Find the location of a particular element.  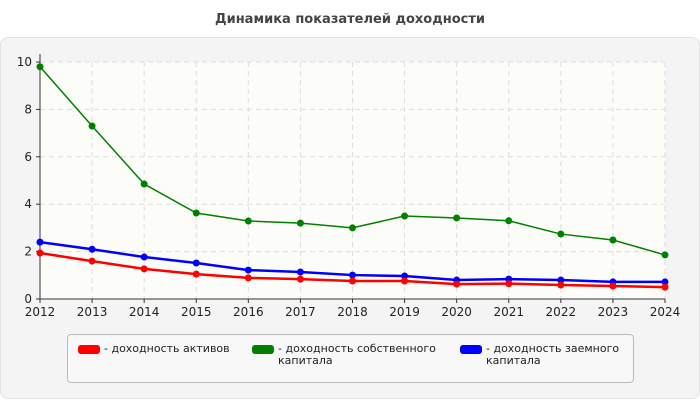

y-tick-label: 4 is located at coordinates (28, 204).